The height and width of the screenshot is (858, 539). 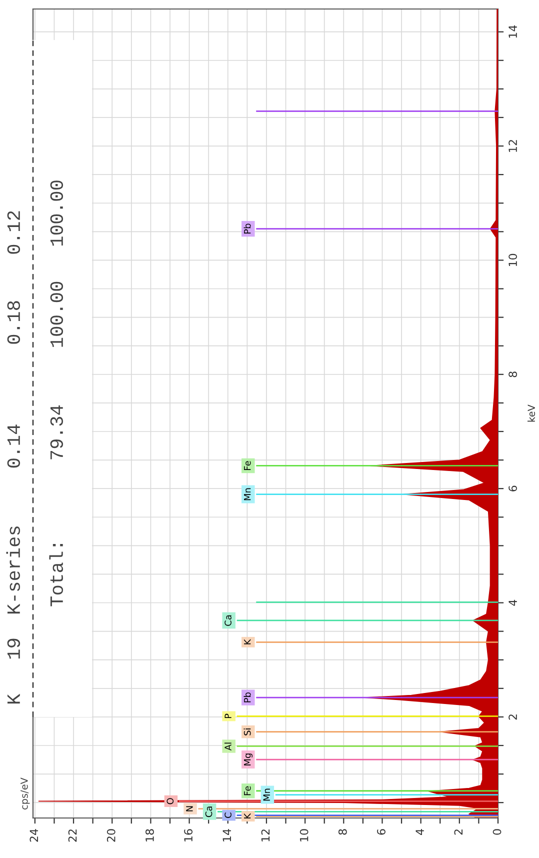 What do you see at coordinates (189, 809) in the screenshot?
I see `ref-line-label: N` at bounding box center [189, 809].